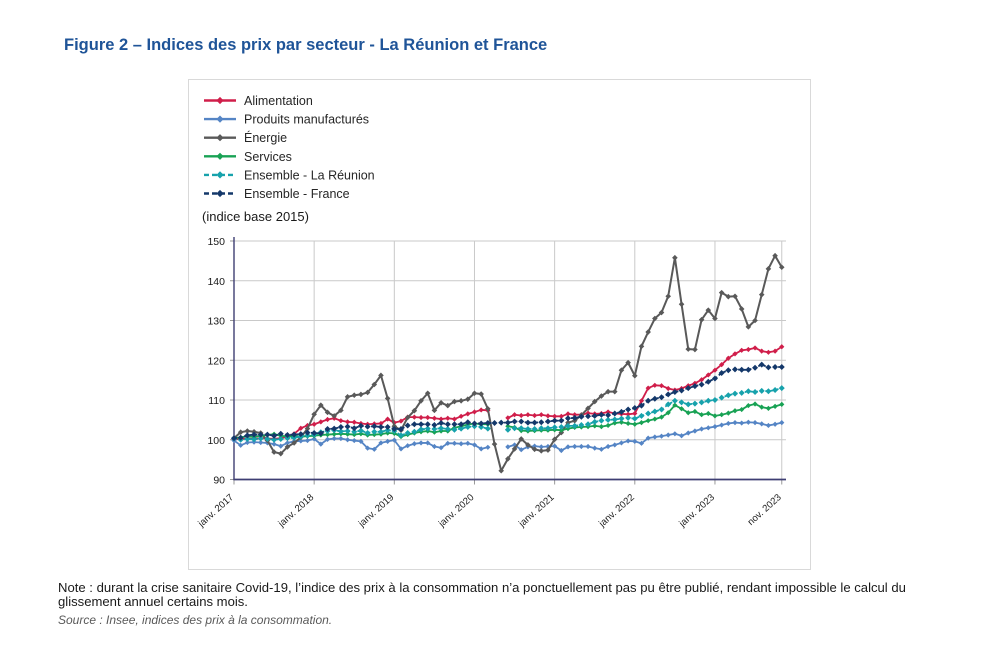 The image size is (1000, 658). I want to click on svg-text: 130, so click(216, 322).